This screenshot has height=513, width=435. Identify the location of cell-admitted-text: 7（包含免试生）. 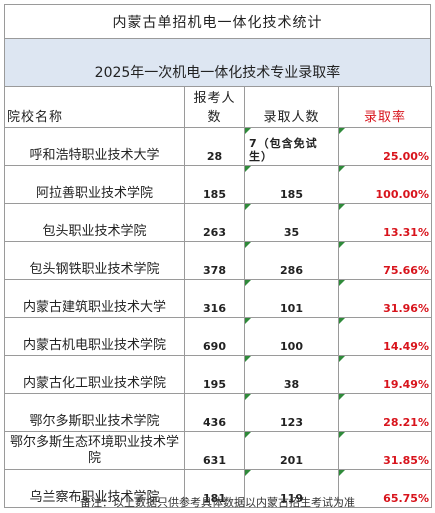
(283, 150).